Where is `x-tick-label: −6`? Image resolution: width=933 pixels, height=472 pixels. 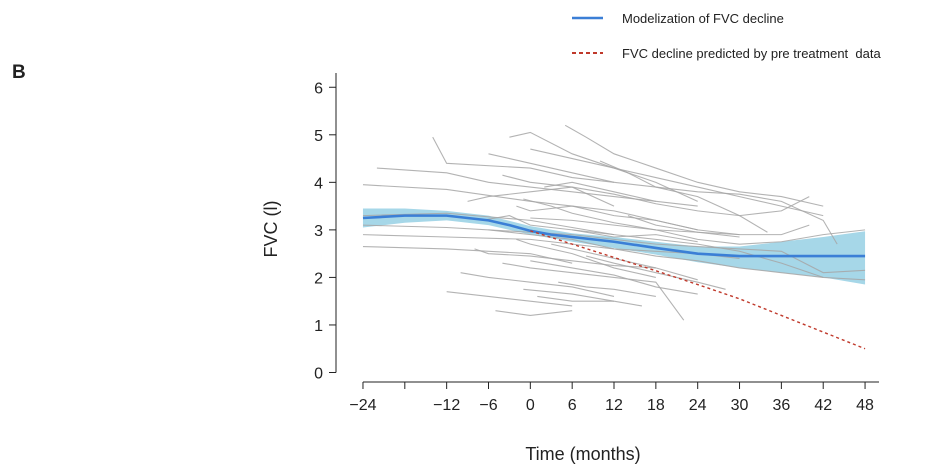
x-tick-label: −6 is located at coordinates (488, 405).